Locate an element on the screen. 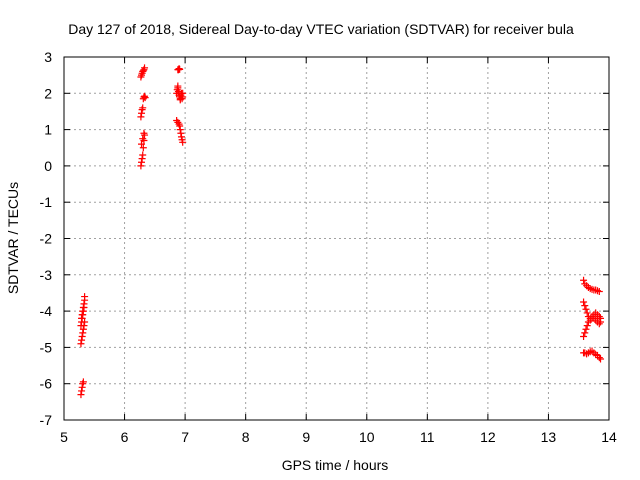 This screenshot has width=640, height=480. x-tick-label: 8 is located at coordinates (246, 437).